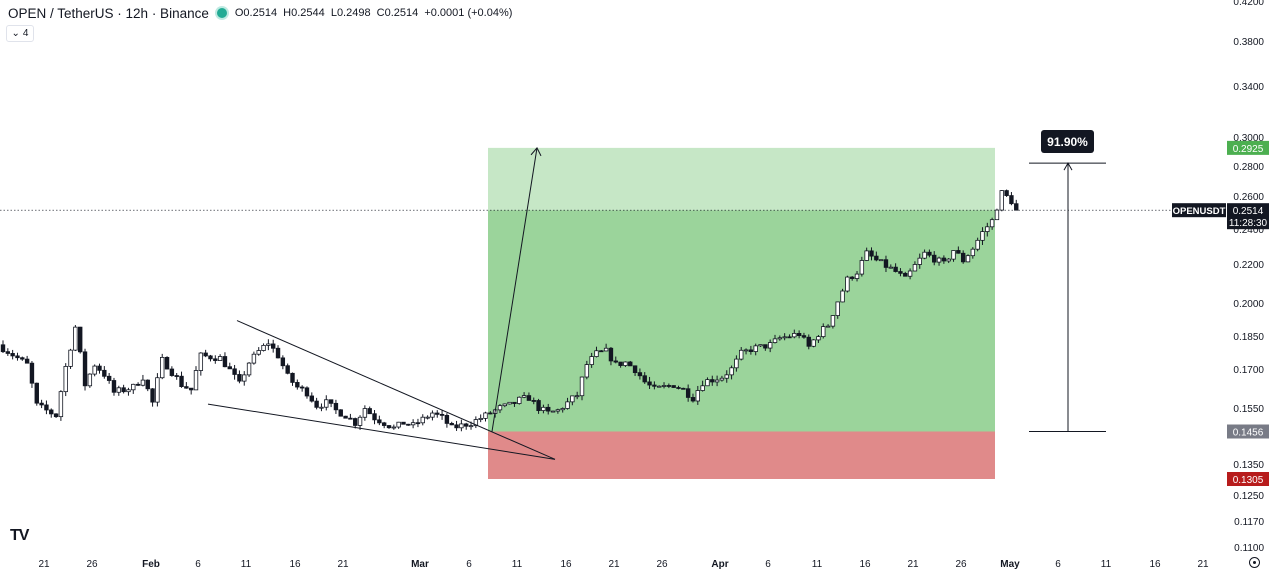  What do you see at coordinates (381, 431) in the screenshot?
I see `wedge-lower-line` at bounding box center [381, 431].